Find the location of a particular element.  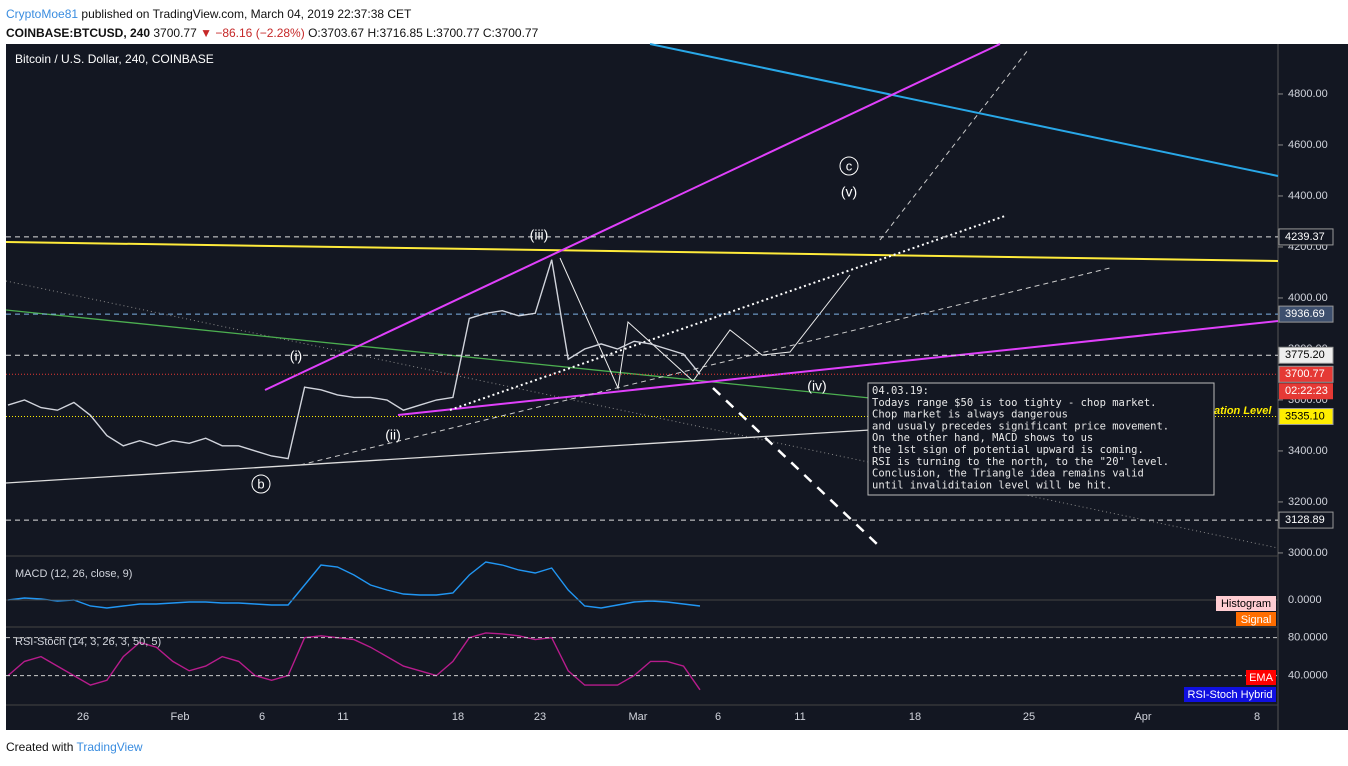

legend: EMA is located at coordinates (1261, 678).